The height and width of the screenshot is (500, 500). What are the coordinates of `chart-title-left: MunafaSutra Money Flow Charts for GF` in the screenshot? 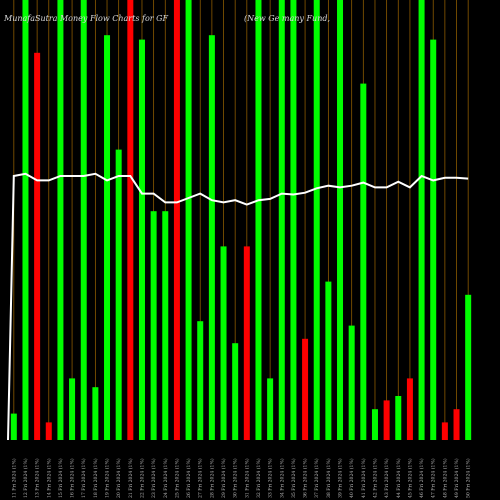 It's located at (86, 18).